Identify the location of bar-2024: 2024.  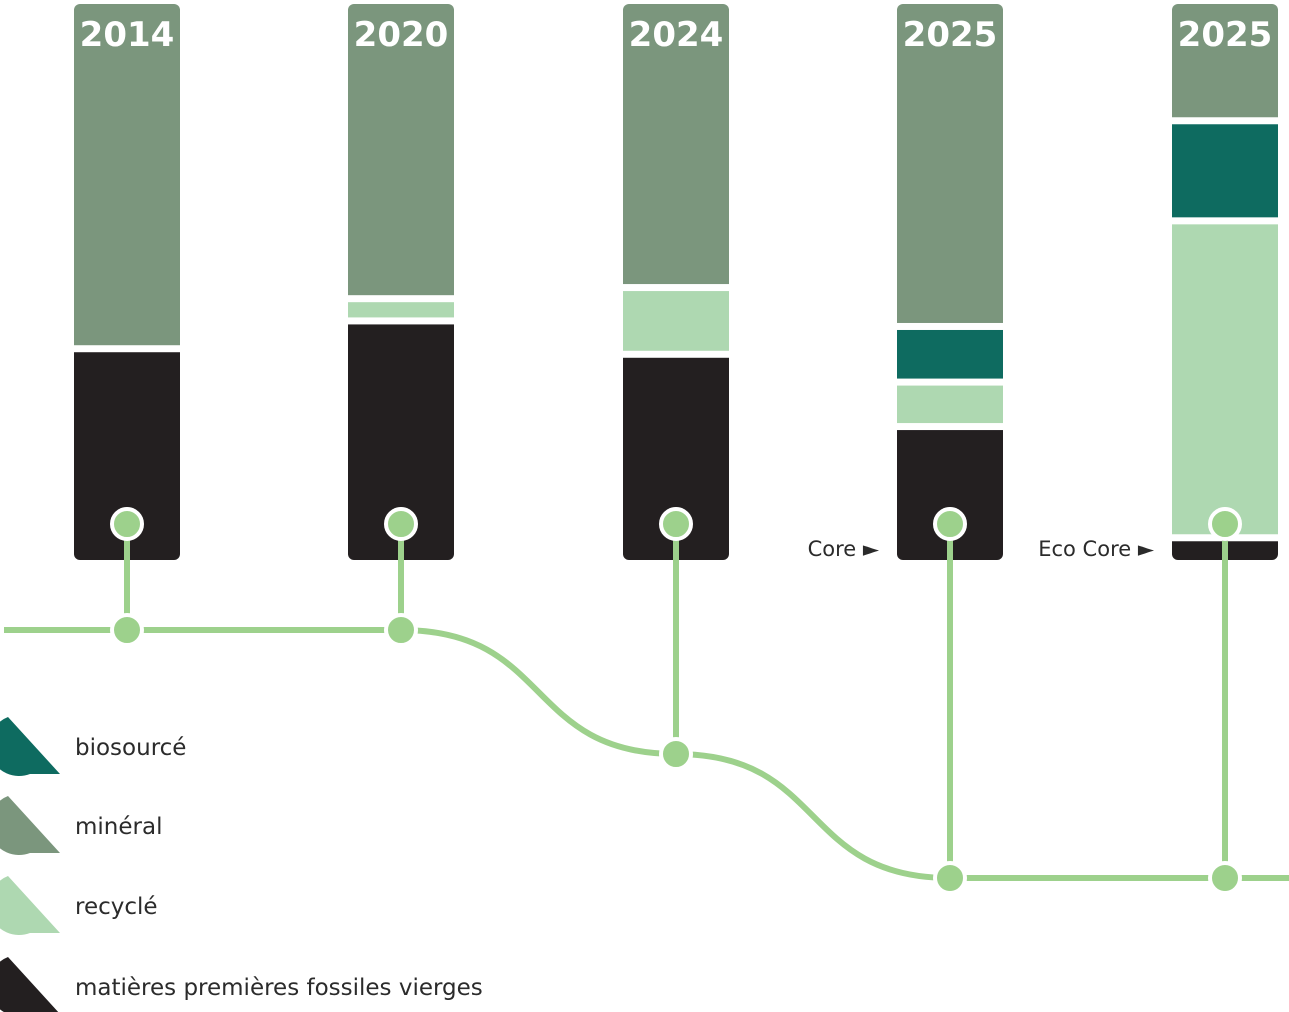
(676, 282).